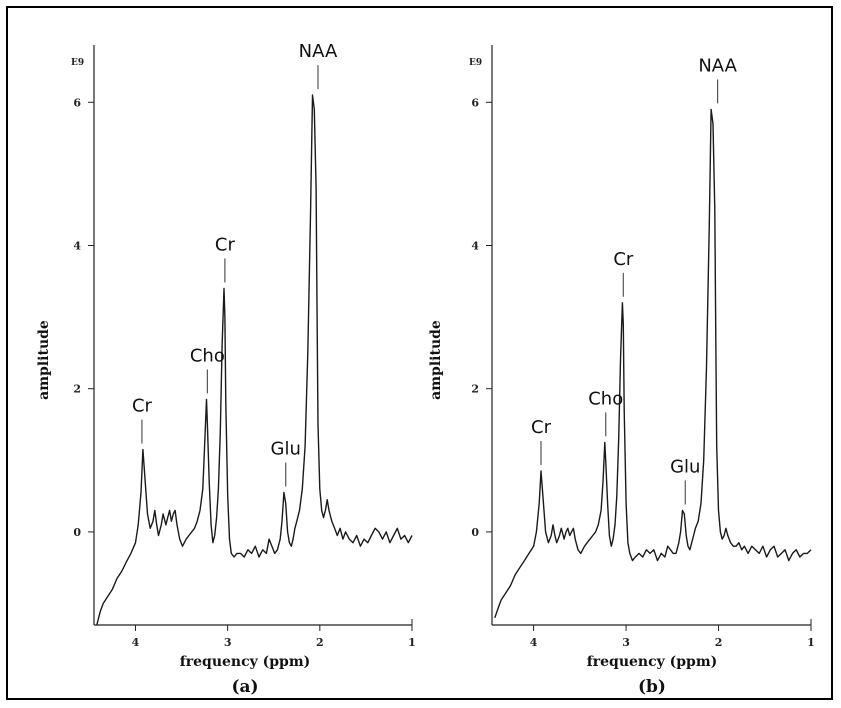 This screenshot has height=708, width=841. Describe the element at coordinates (652, 687) in the screenshot. I see `panel-label: (b)` at that location.